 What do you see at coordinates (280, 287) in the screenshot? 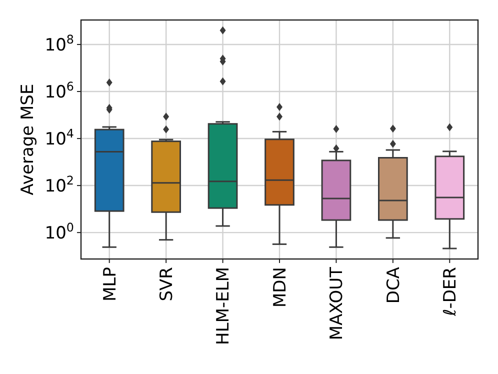
I see `x-tick-label: MDN` at bounding box center [280, 287].